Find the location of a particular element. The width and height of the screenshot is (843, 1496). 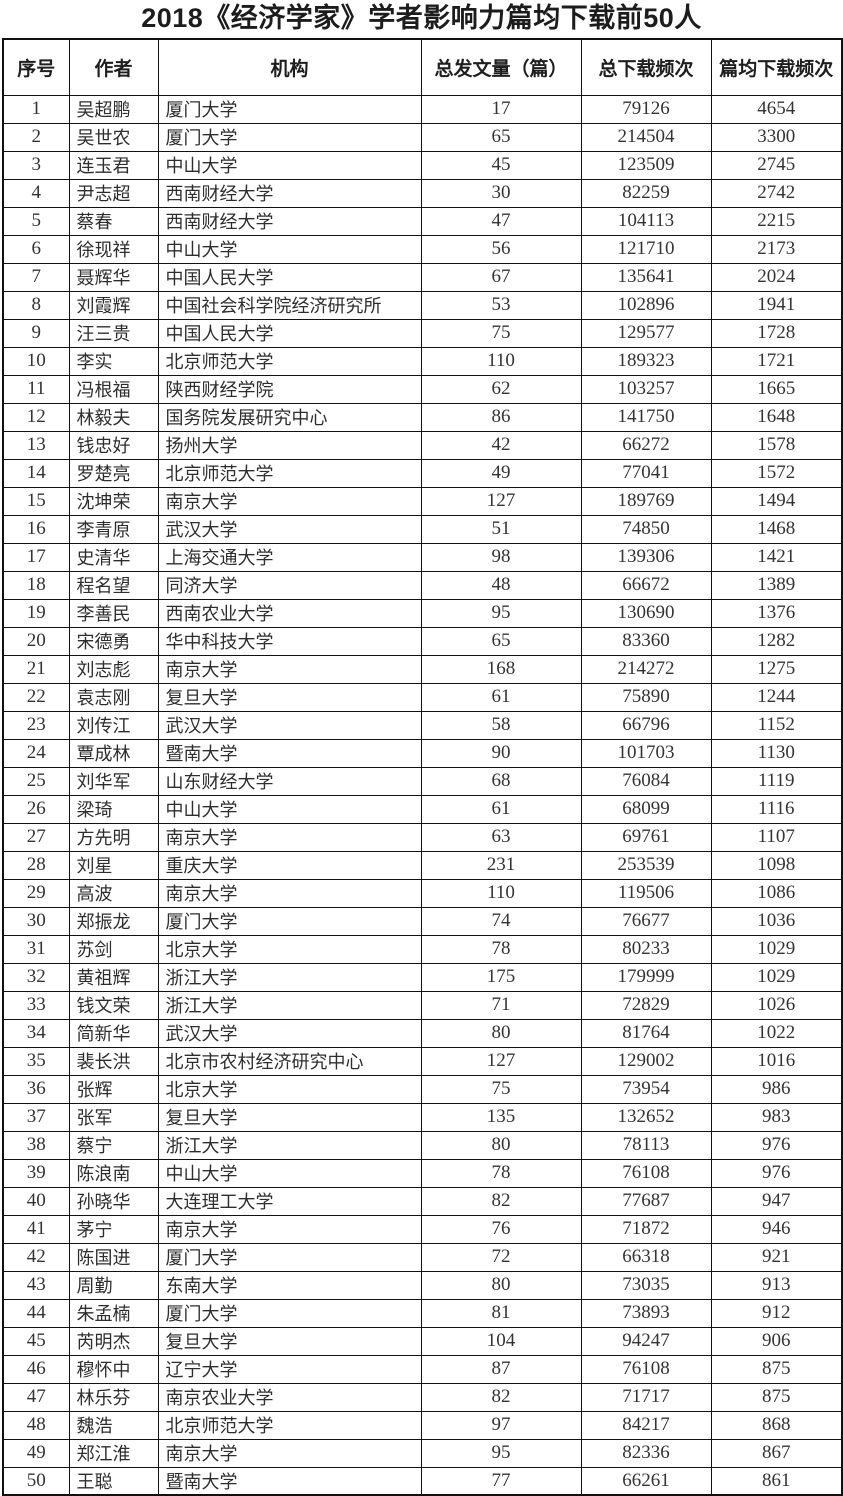

total-downloads-cell: 179999 is located at coordinates (646, 977).